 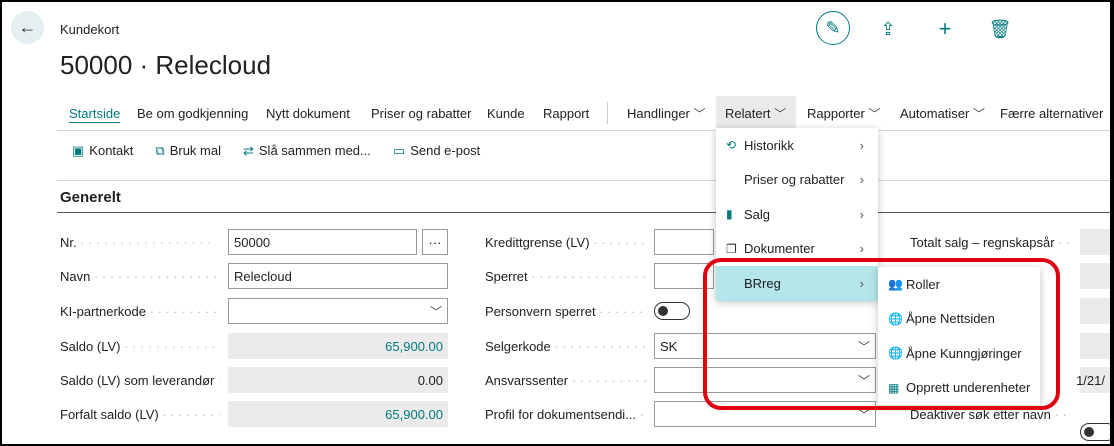 I want to click on new-button: +, so click(x=945, y=29).